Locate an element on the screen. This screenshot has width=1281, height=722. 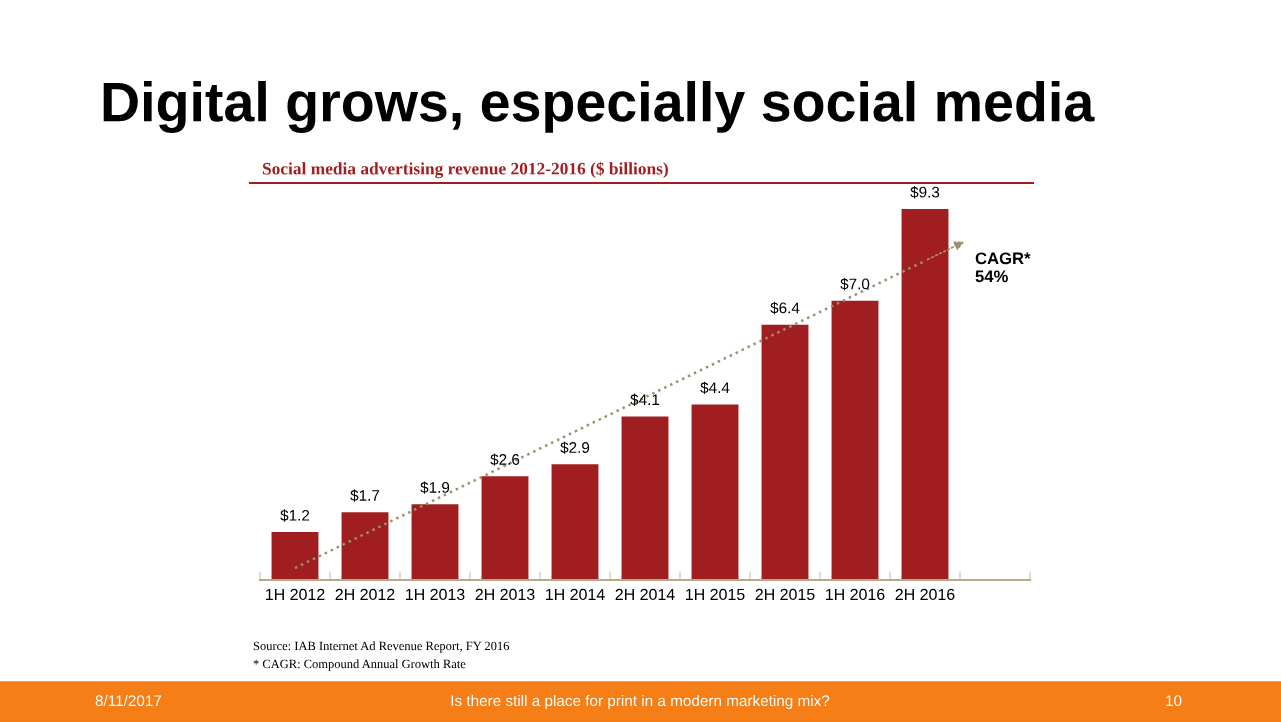
data-label: $2.6 is located at coordinates (505, 459).